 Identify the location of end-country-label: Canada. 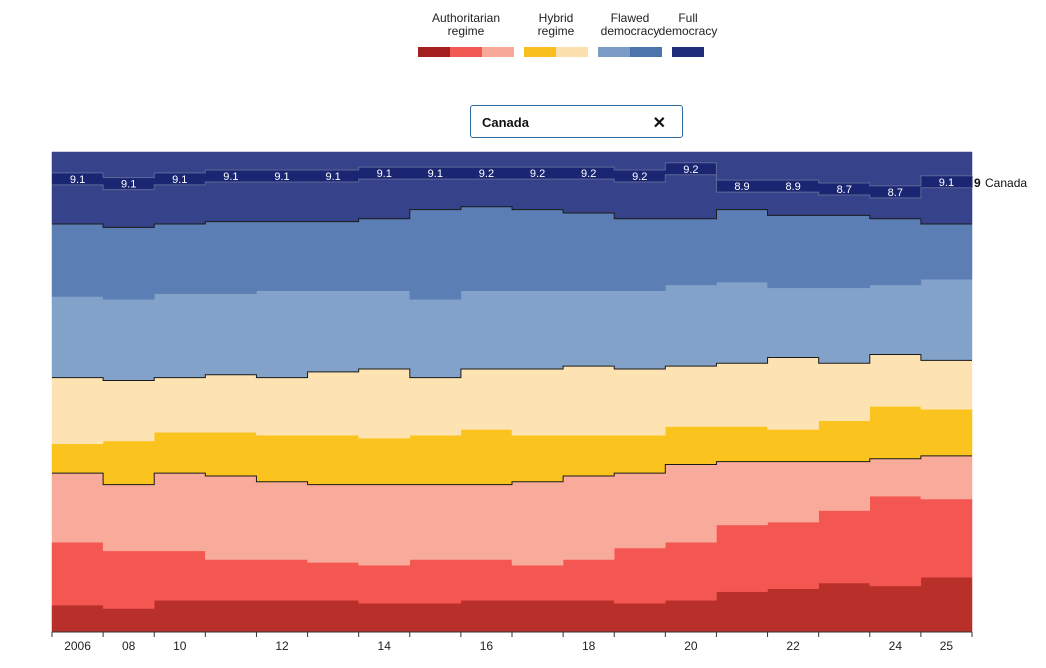
(1006, 183).